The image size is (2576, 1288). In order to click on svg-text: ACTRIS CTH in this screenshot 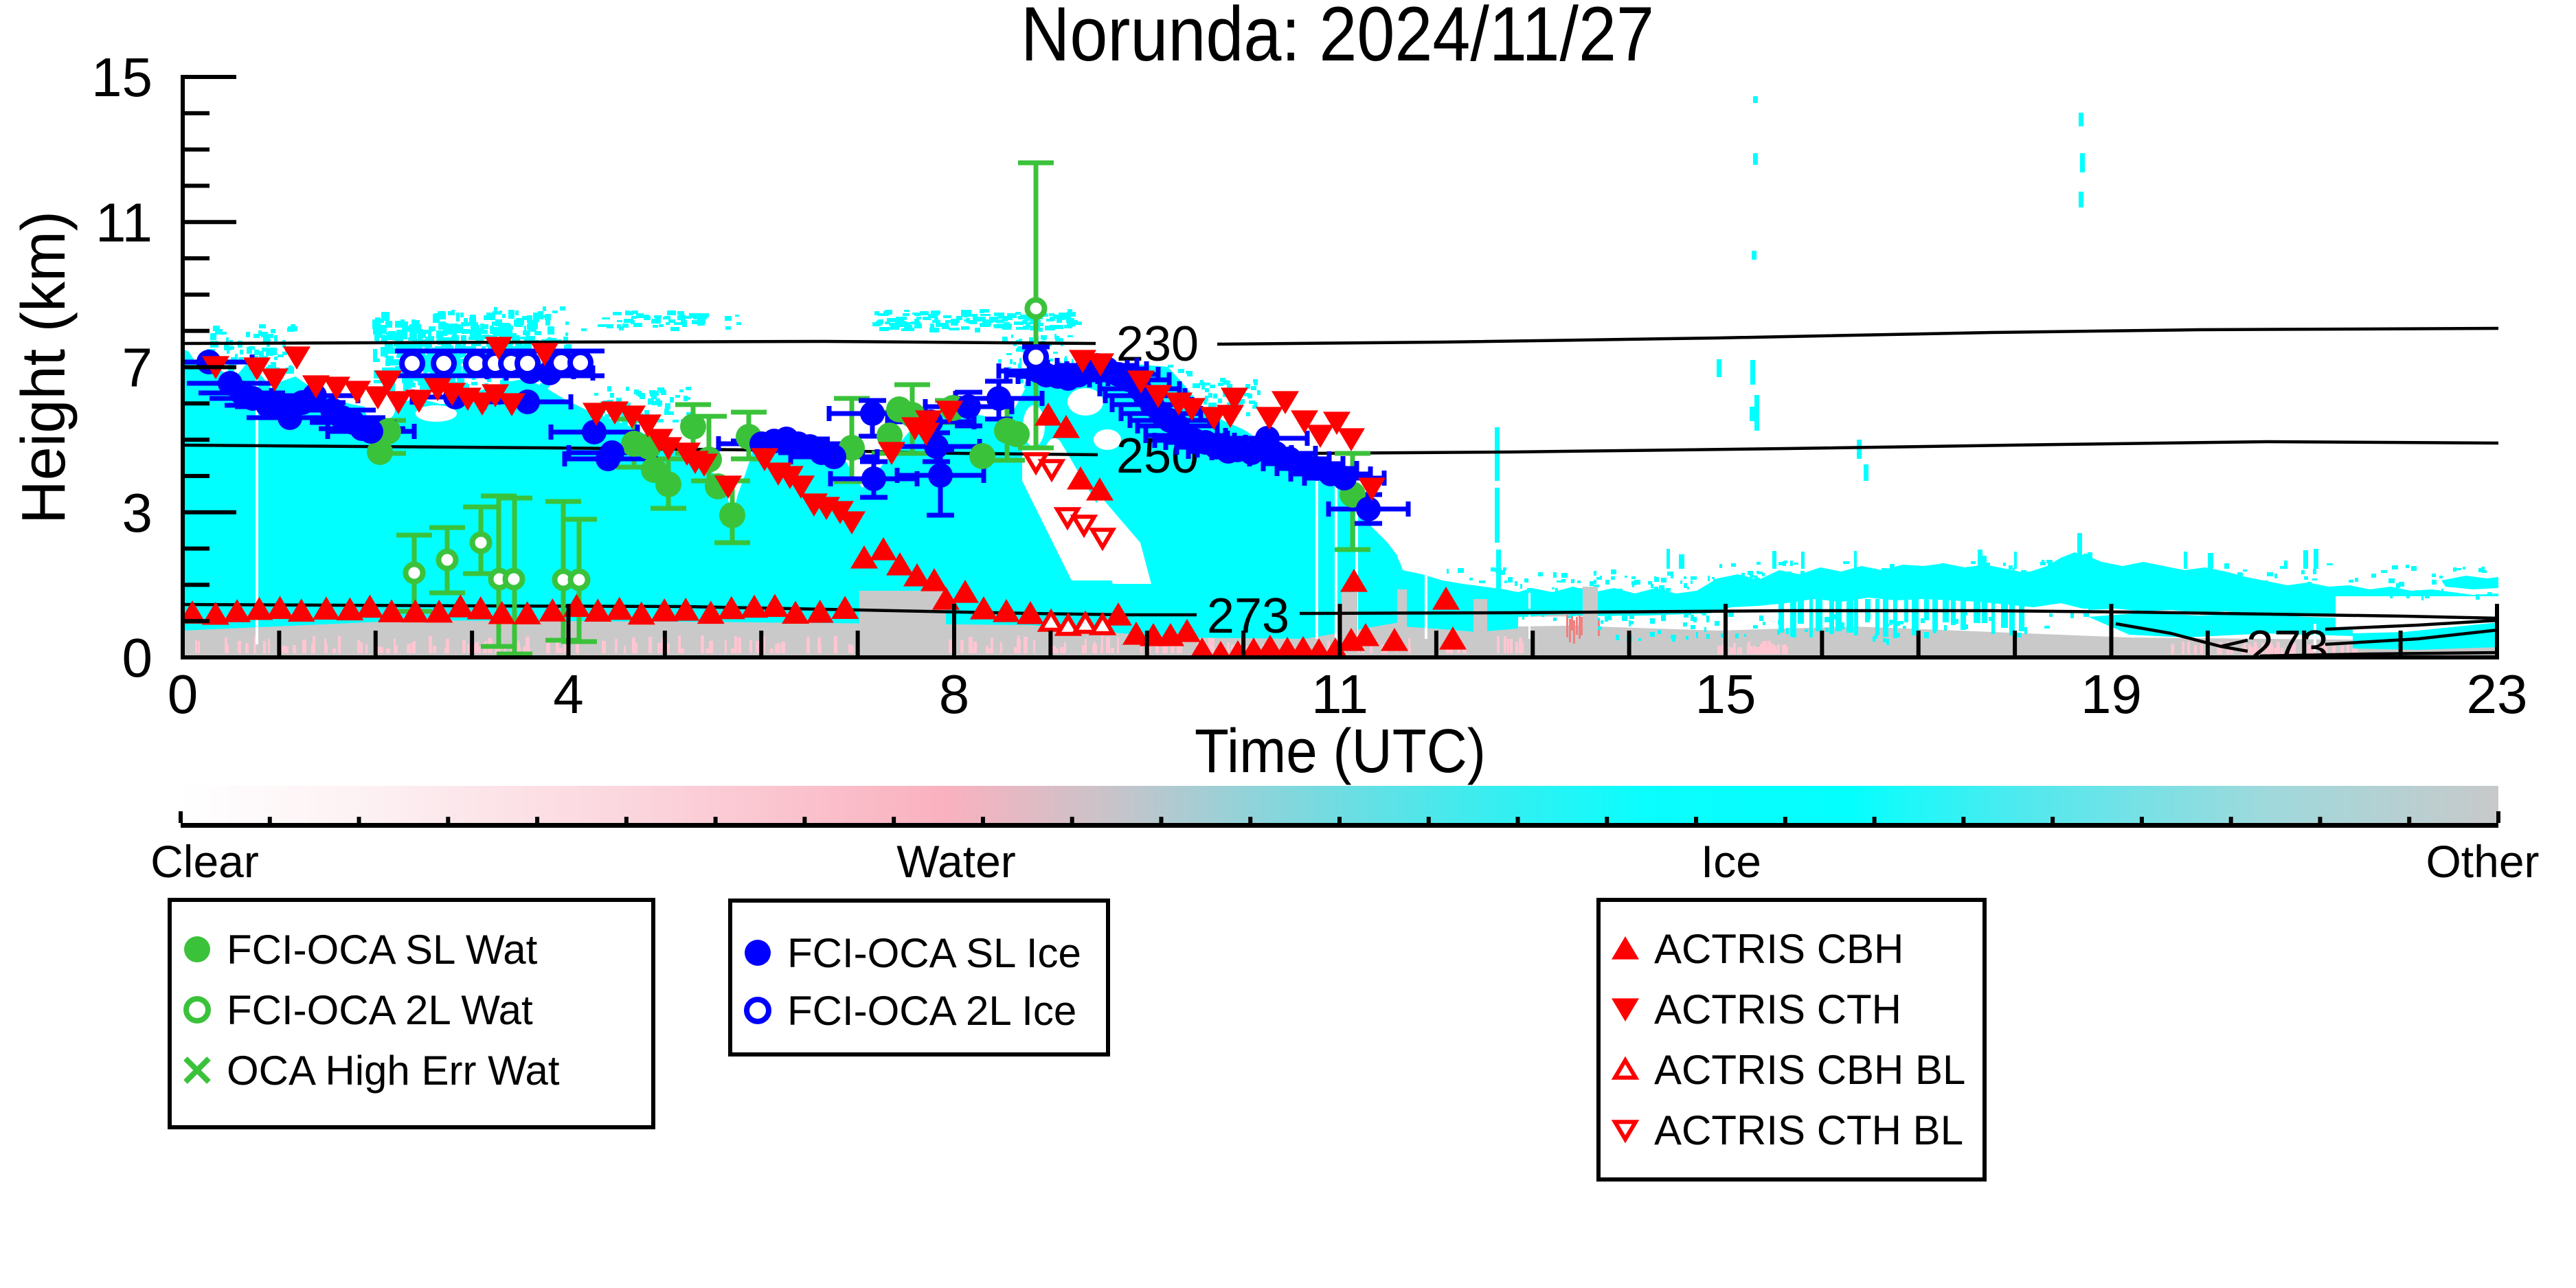, I will do `click(1777, 1009)`.